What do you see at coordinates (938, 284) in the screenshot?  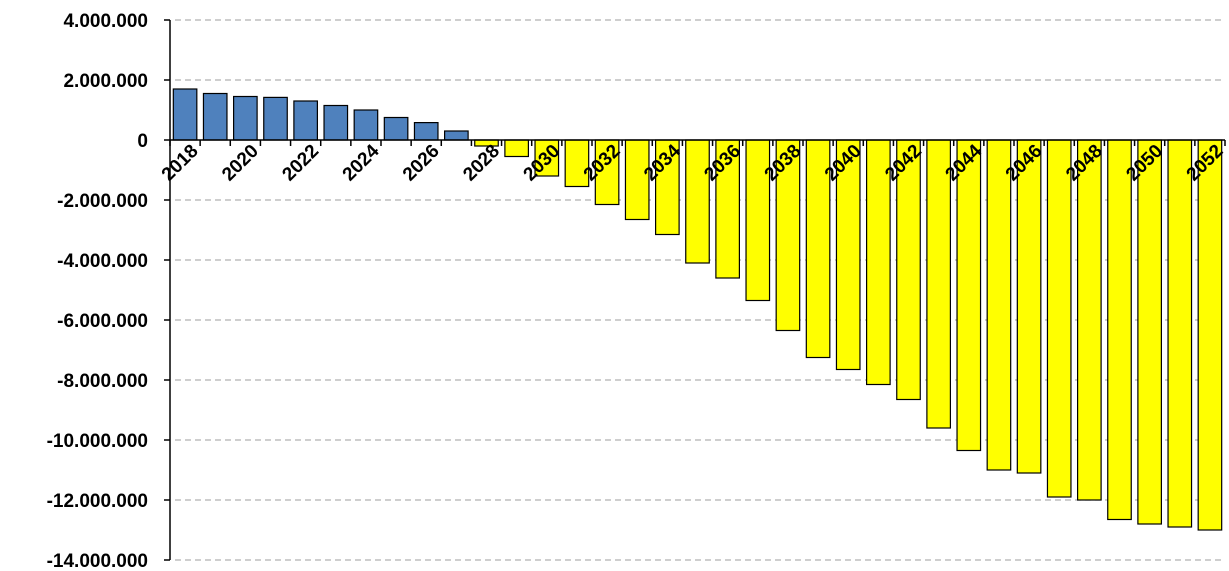 I see `bar-2043` at bounding box center [938, 284].